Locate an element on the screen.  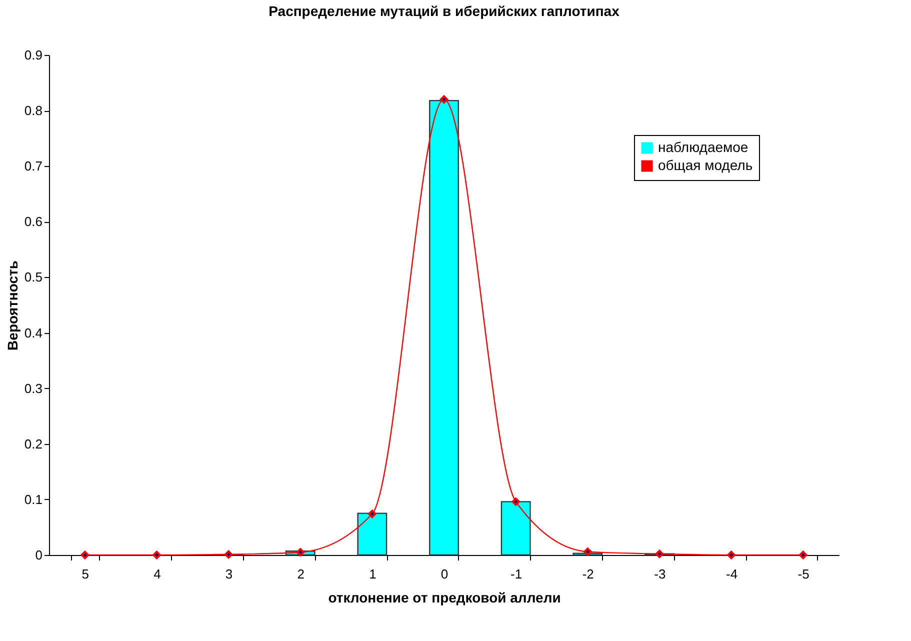
x-tick-label: 0 is located at coordinates (444, 574).